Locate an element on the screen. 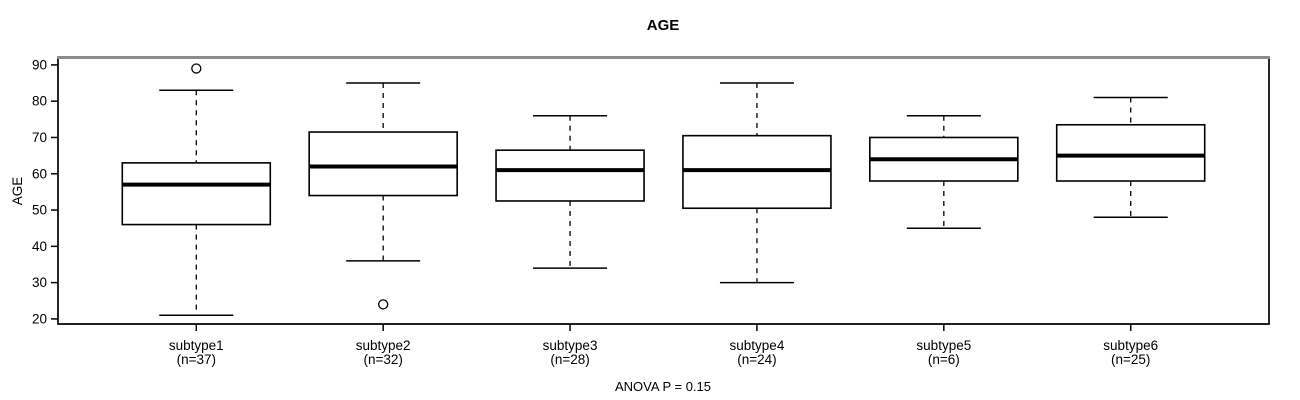 The width and height of the screenshot is (1300, 400). y-tick-label: 60 is located at coordinates (39, 173).